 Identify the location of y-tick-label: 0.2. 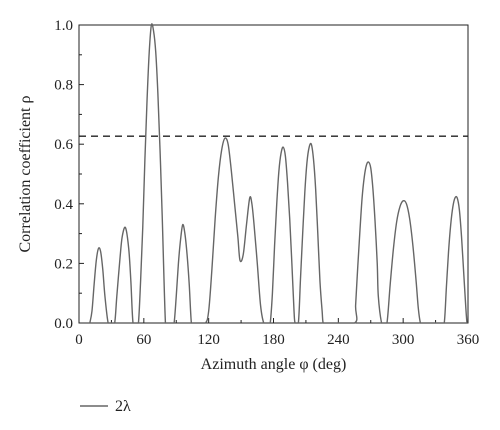
(63, 264).